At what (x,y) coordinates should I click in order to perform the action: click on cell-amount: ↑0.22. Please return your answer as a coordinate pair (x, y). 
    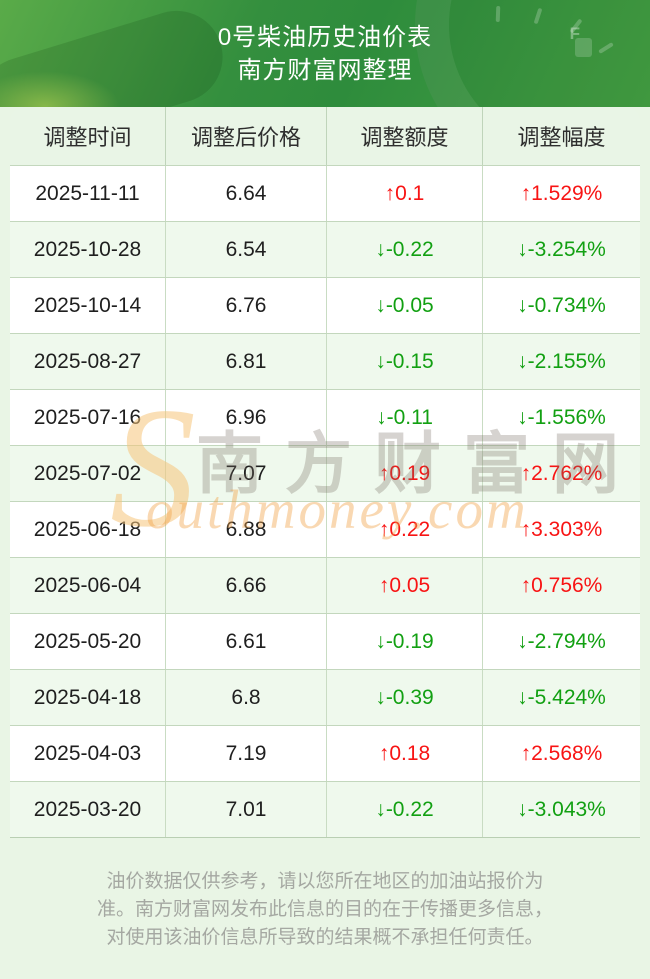
    Looking at the image, I should click on (405, 529).